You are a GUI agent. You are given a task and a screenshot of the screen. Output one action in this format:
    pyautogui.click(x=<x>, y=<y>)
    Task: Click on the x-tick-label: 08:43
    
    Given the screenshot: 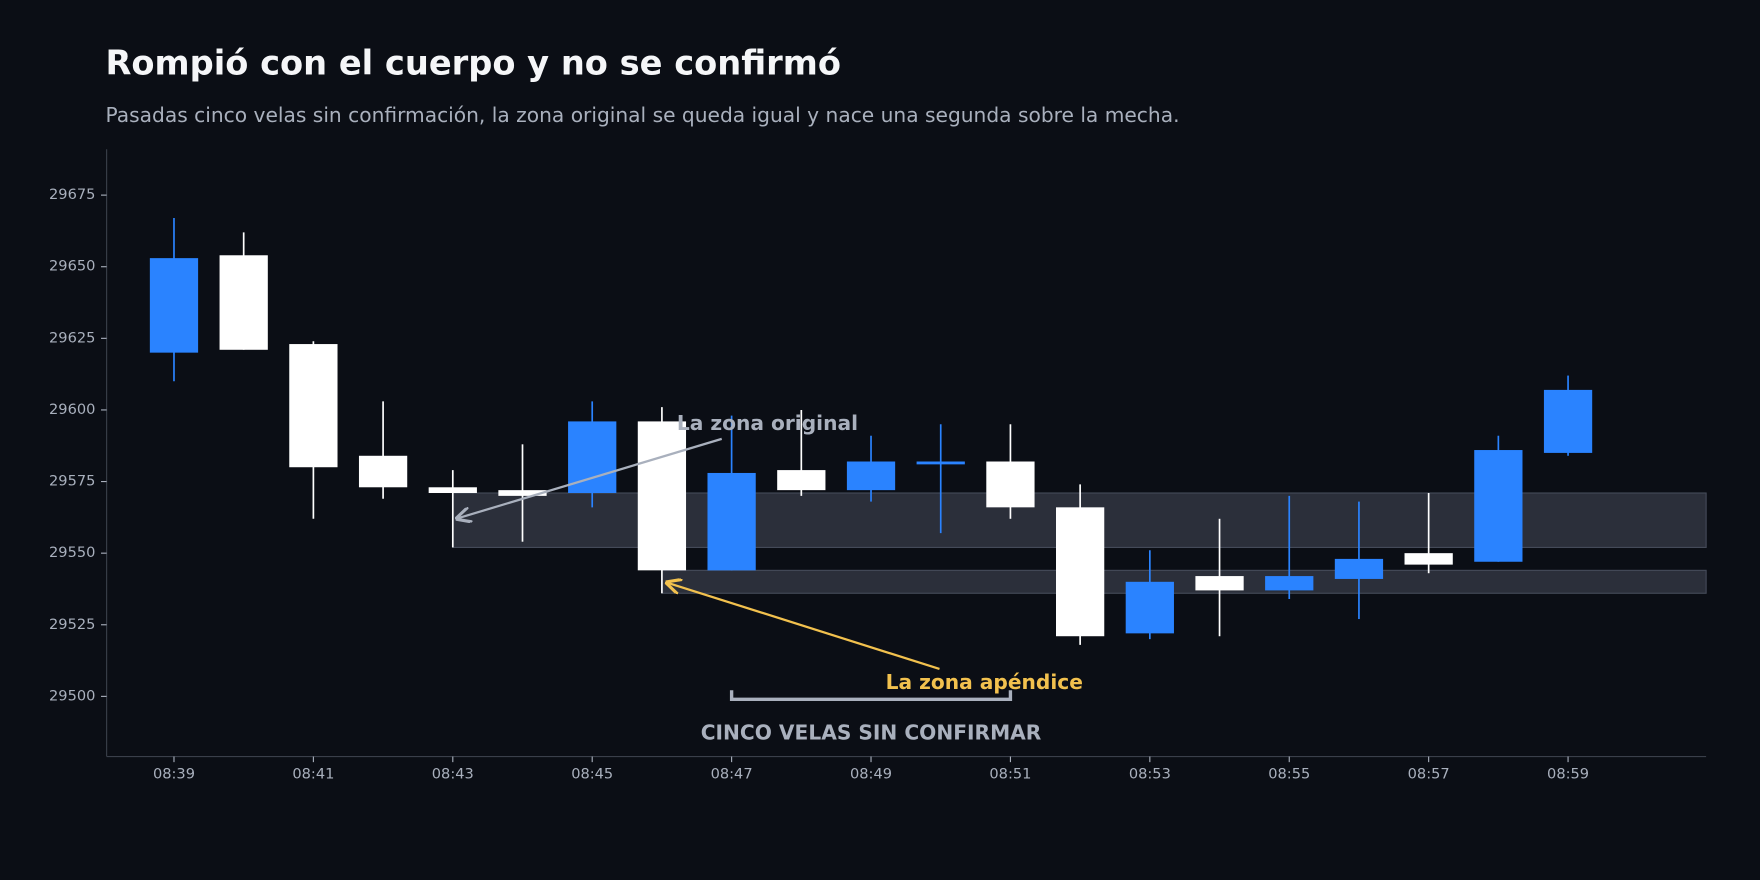 What is the action you would take?
    pyautogui.click(x=453, y=773)
    